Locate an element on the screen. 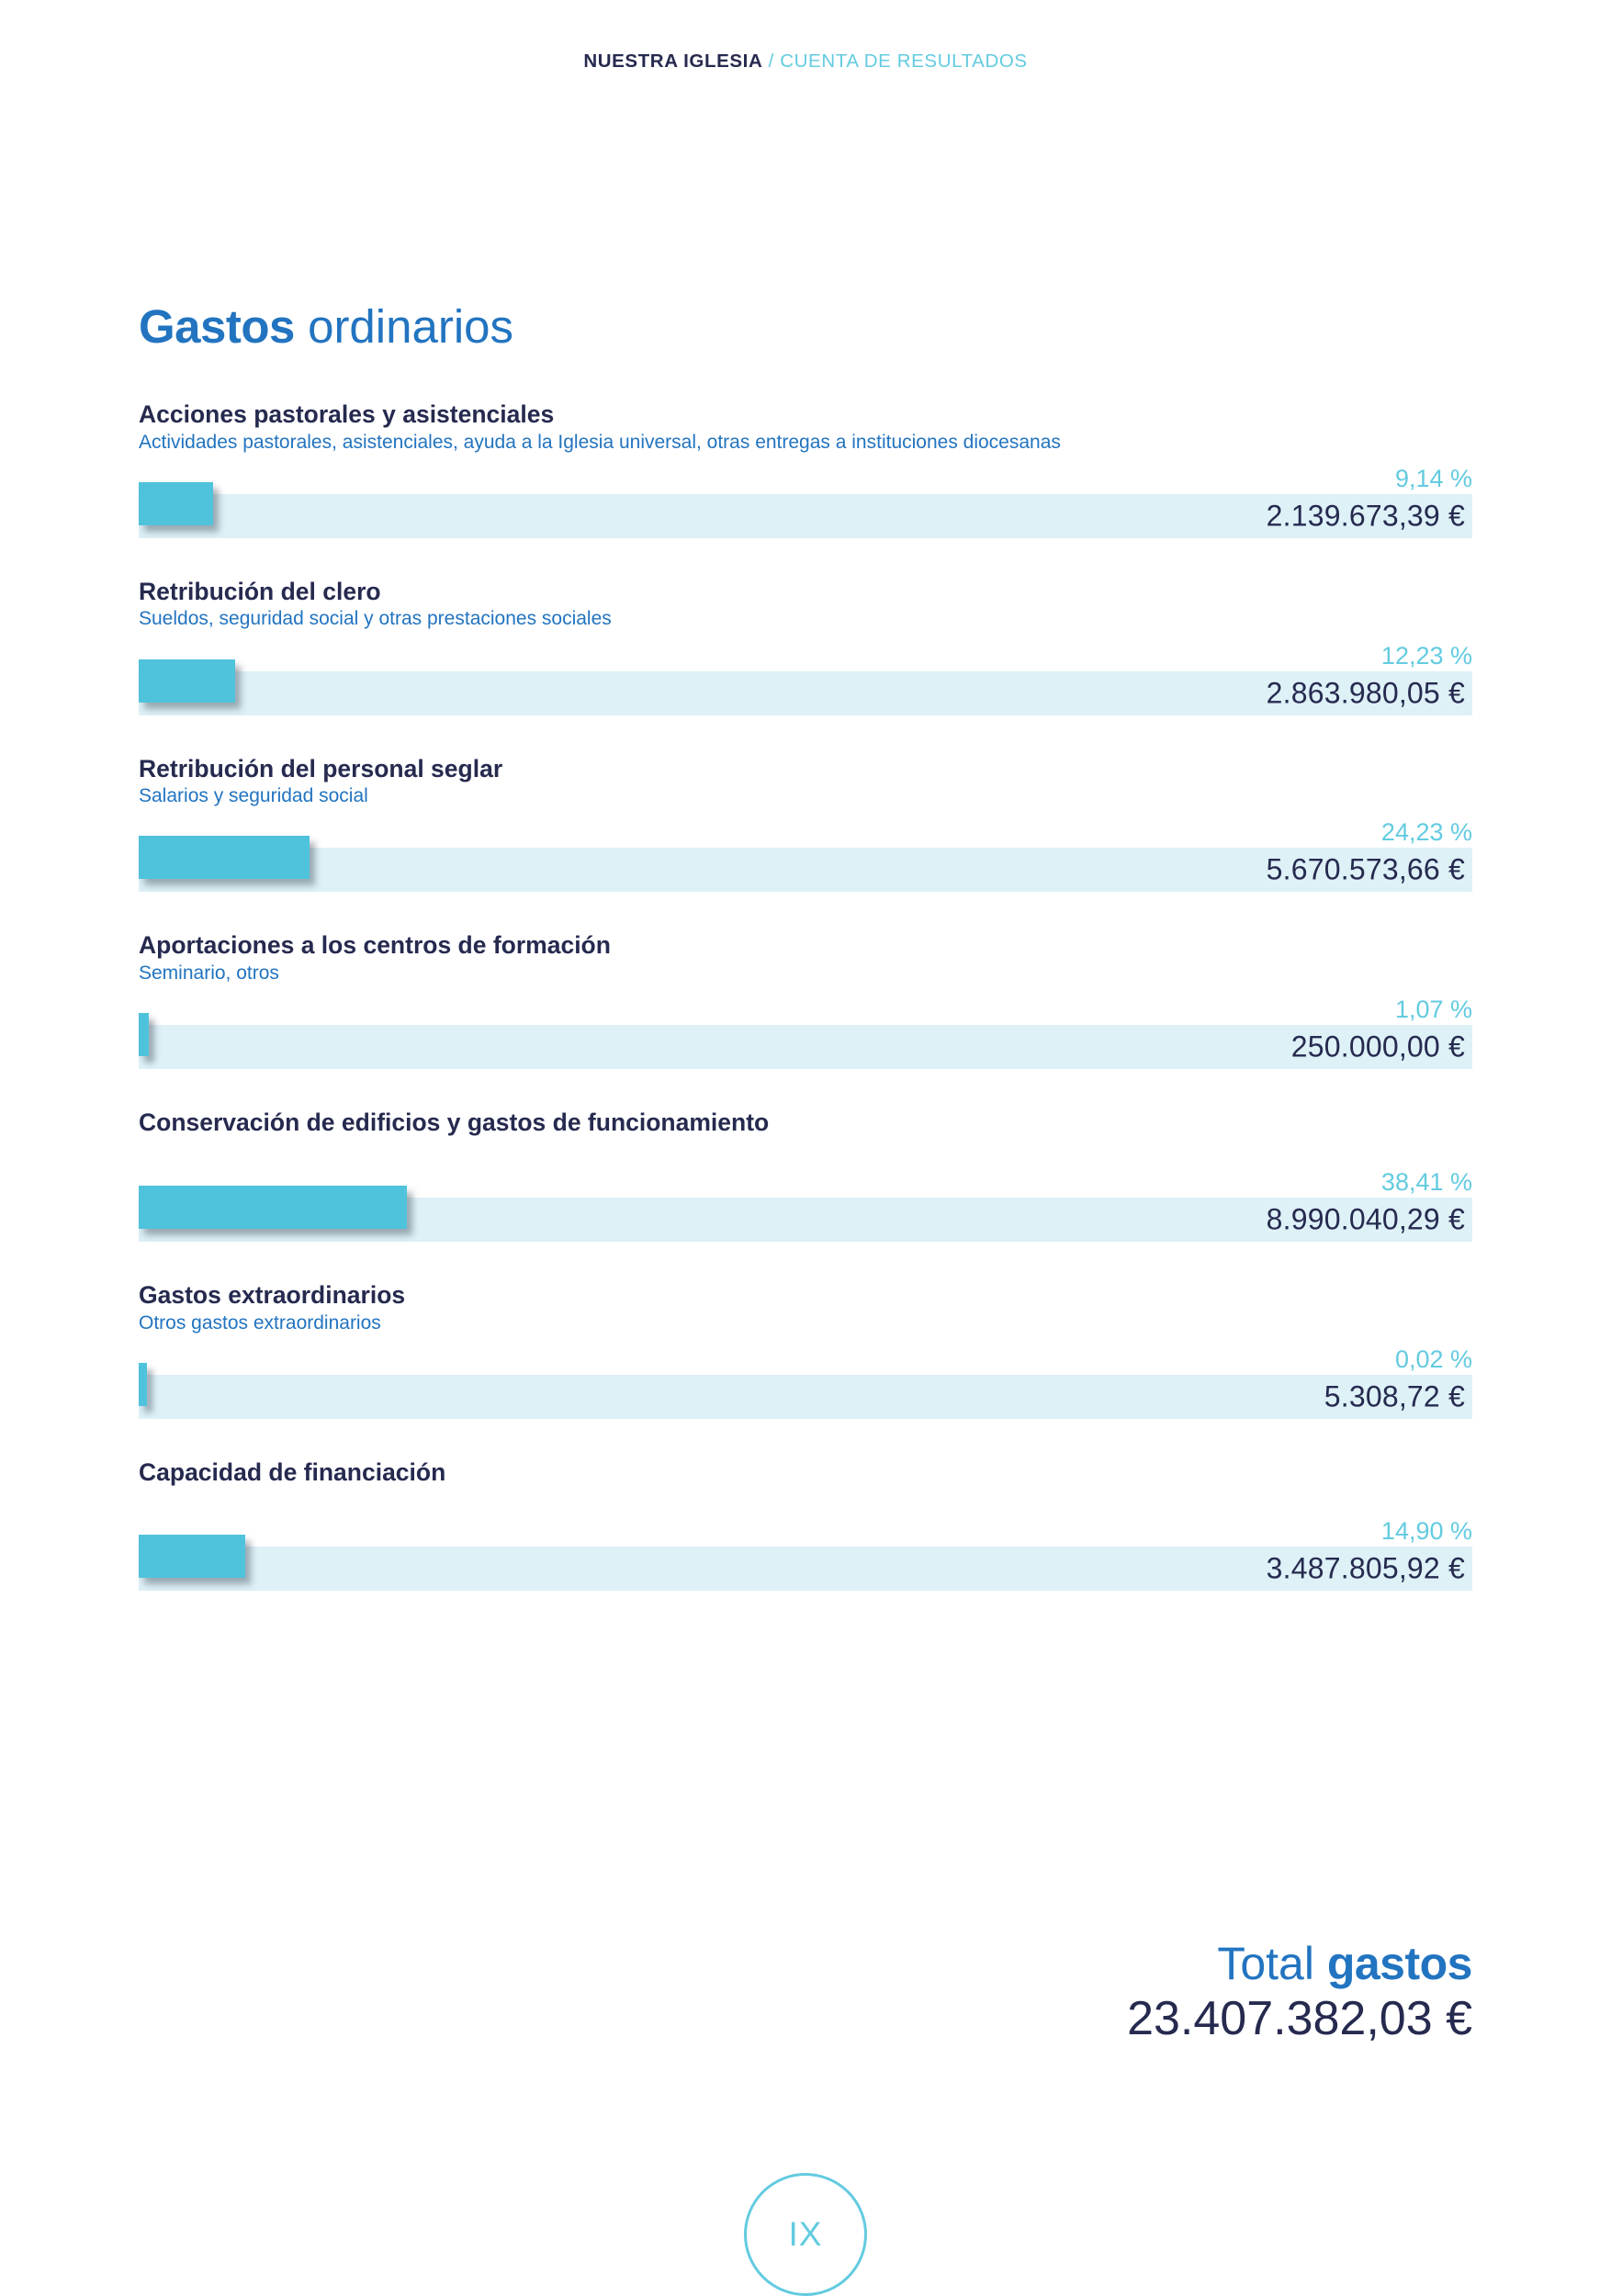 This screenshot has width=1611, height=2296. expense-row-percent: 9,14 % is located at coordinates (1433, 478).